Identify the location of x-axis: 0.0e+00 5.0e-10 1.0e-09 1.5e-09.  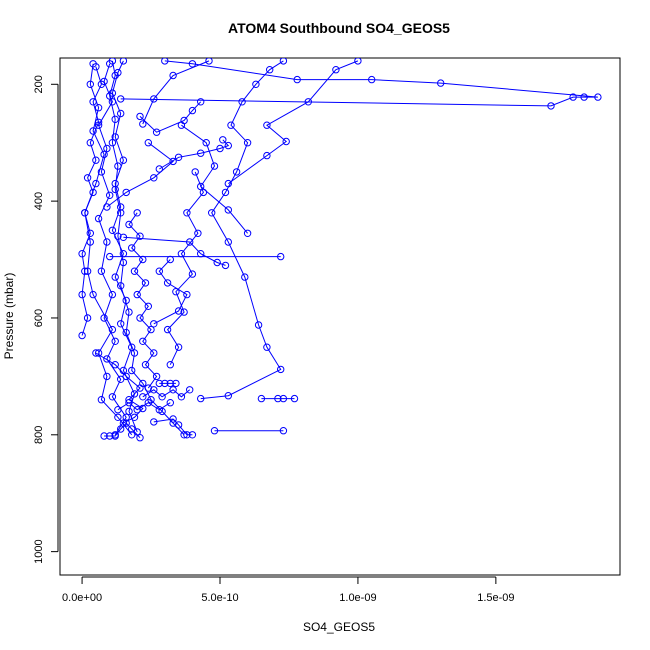
(288, 590).